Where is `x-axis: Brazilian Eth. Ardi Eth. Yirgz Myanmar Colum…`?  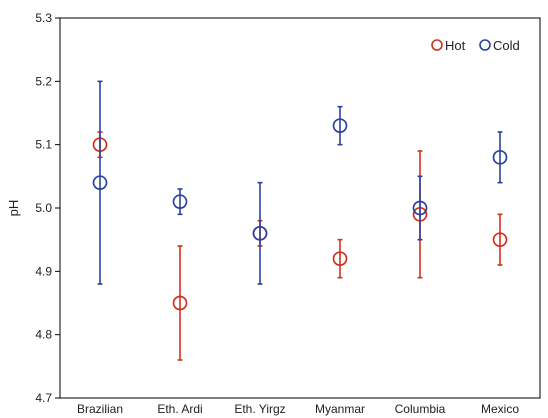
x-axis: Brazilian Eth. Ardi Eth. Yirgz Myanmar Colum… is located at coordinates (298, 409).